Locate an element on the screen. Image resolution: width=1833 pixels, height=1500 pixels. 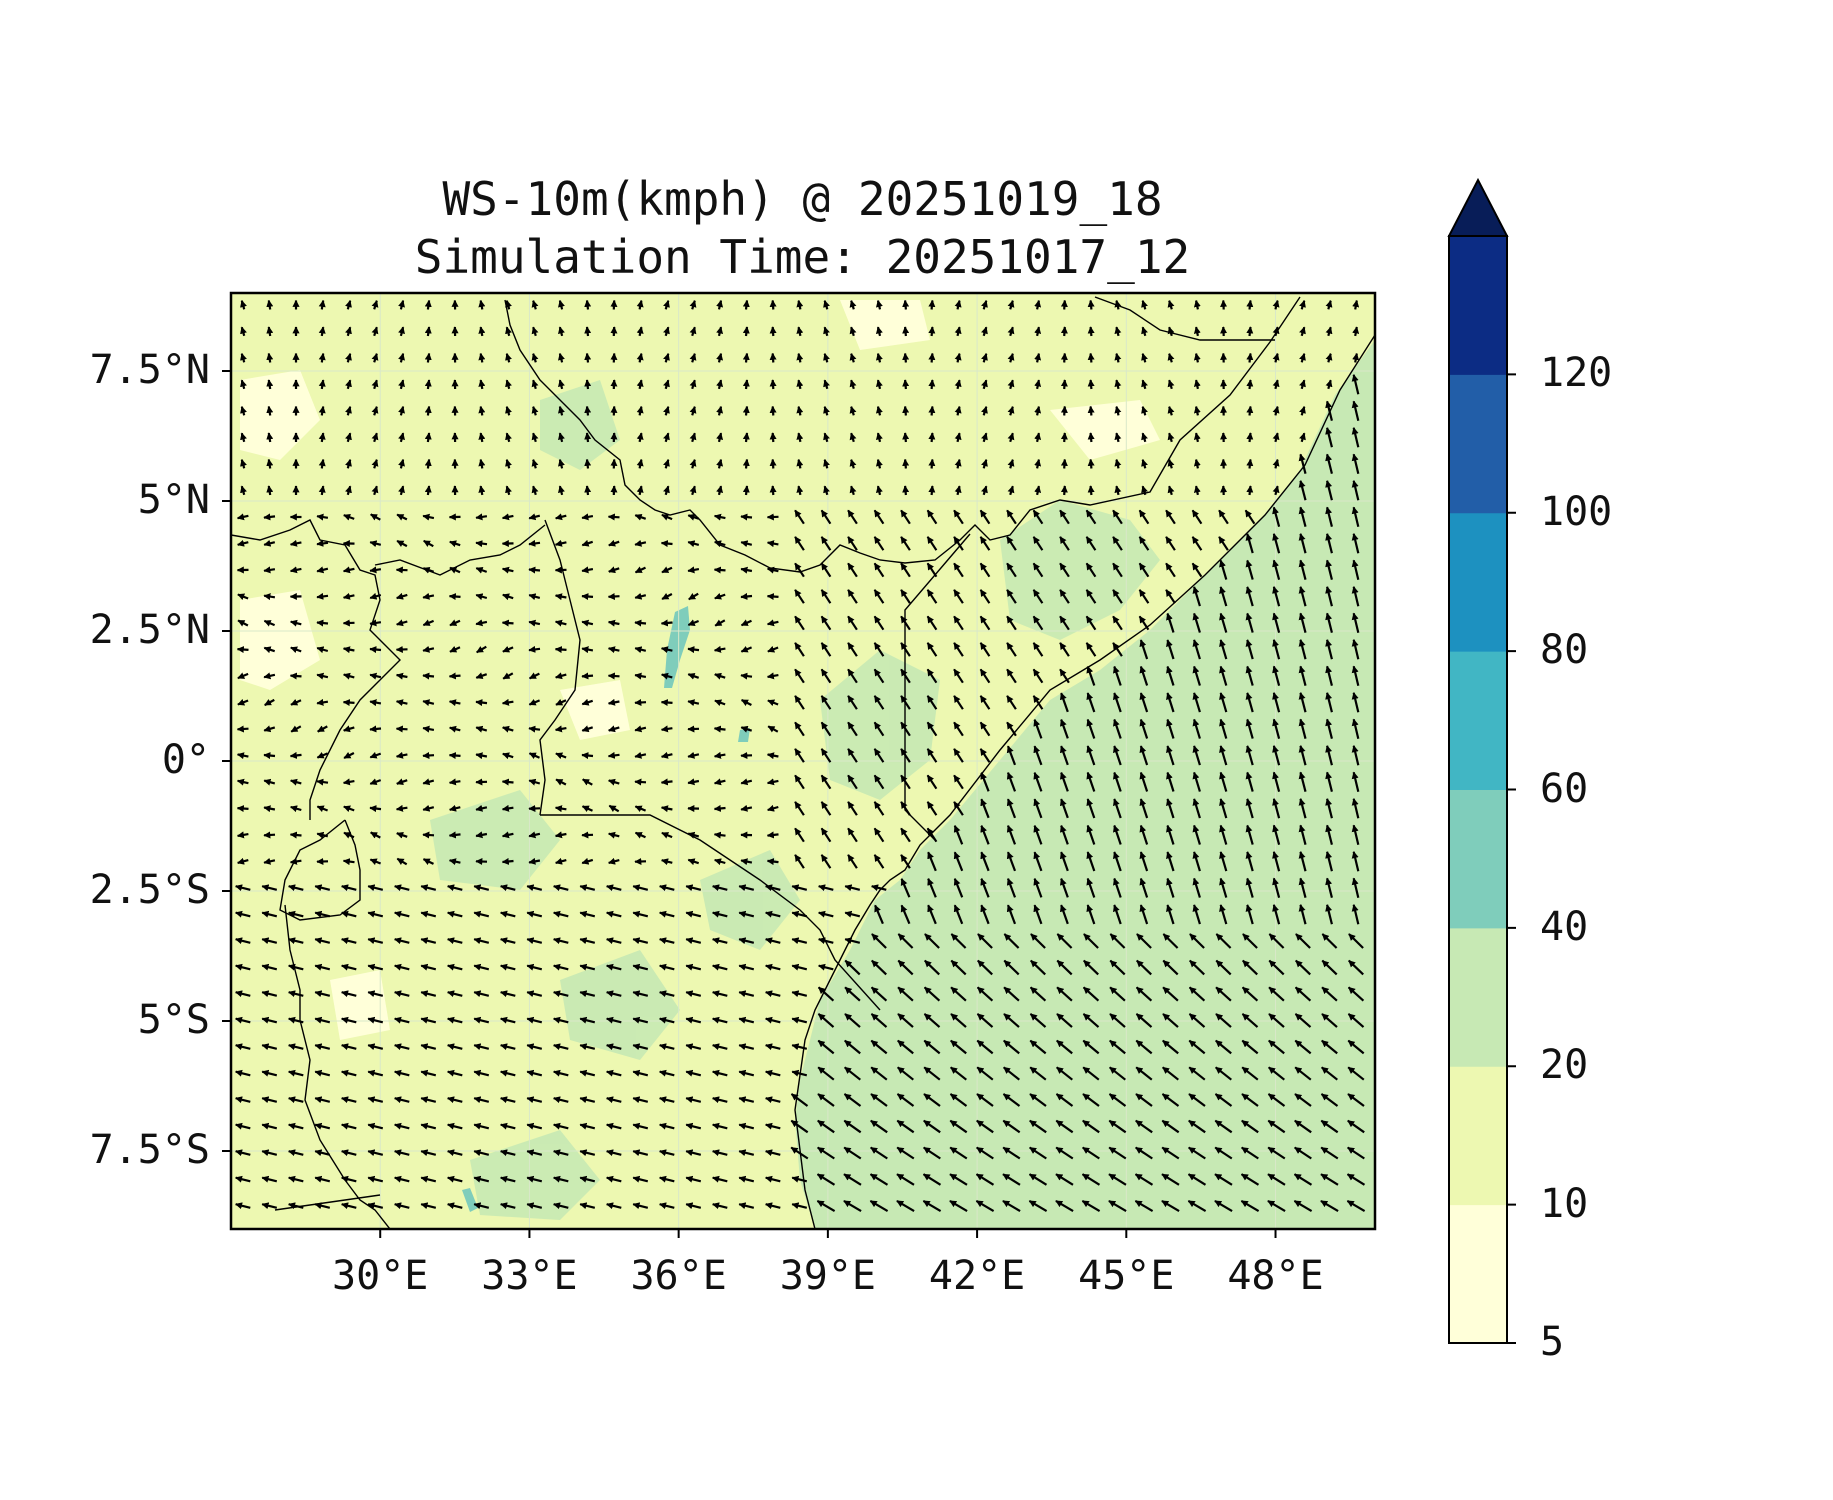
lake-turkana is located at coordinates (677, 647).